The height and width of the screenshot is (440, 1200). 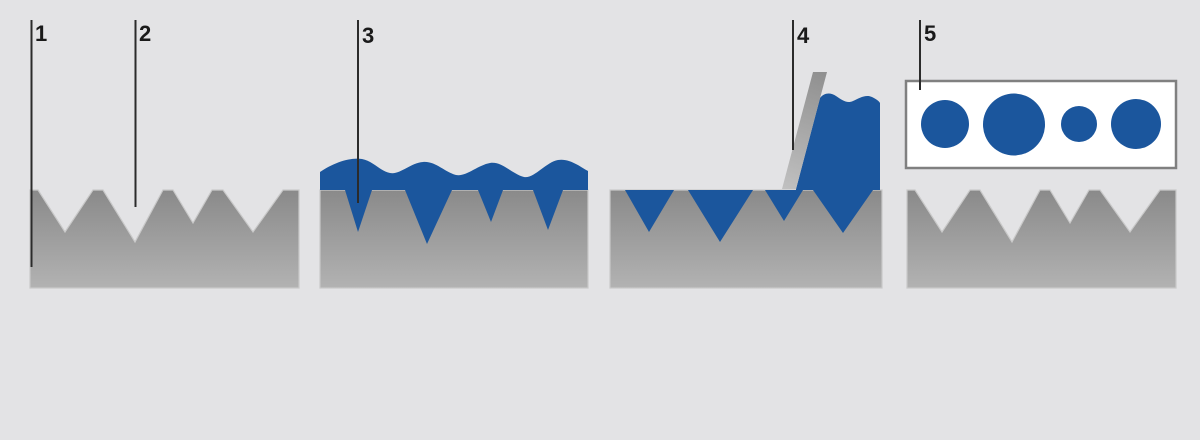 What do you see at coordinates (454, 154) in the screenshot?
I see `panel-liquid-wetting: 3` at bounding box center [454, 154].